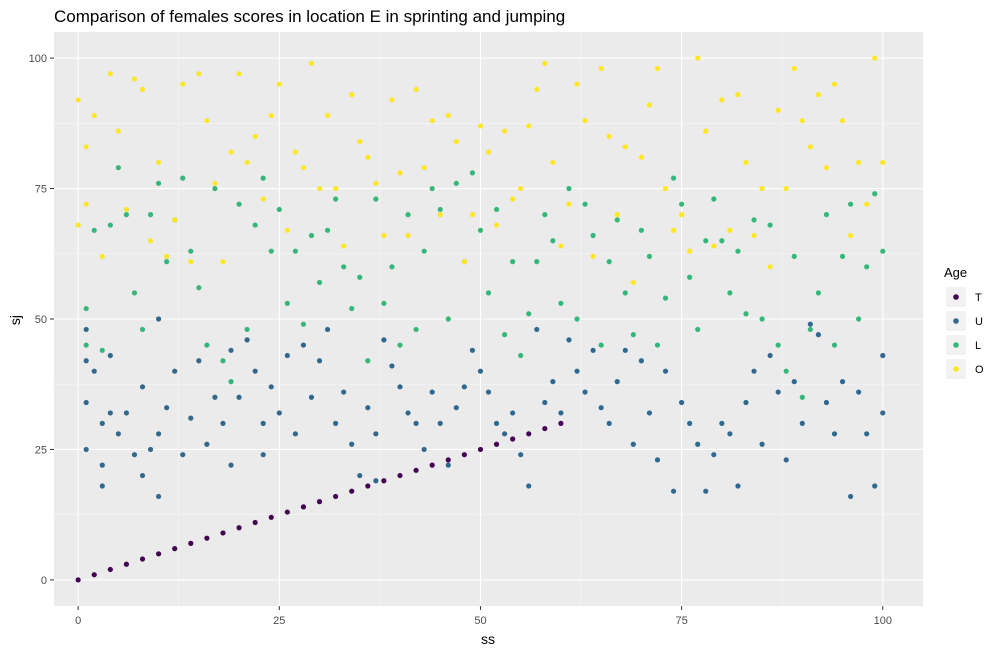 The image size is (1000, 654). Describe the element at coordinates (978, 346) in the screenshot. I see `legend-label-l: L` at that location.